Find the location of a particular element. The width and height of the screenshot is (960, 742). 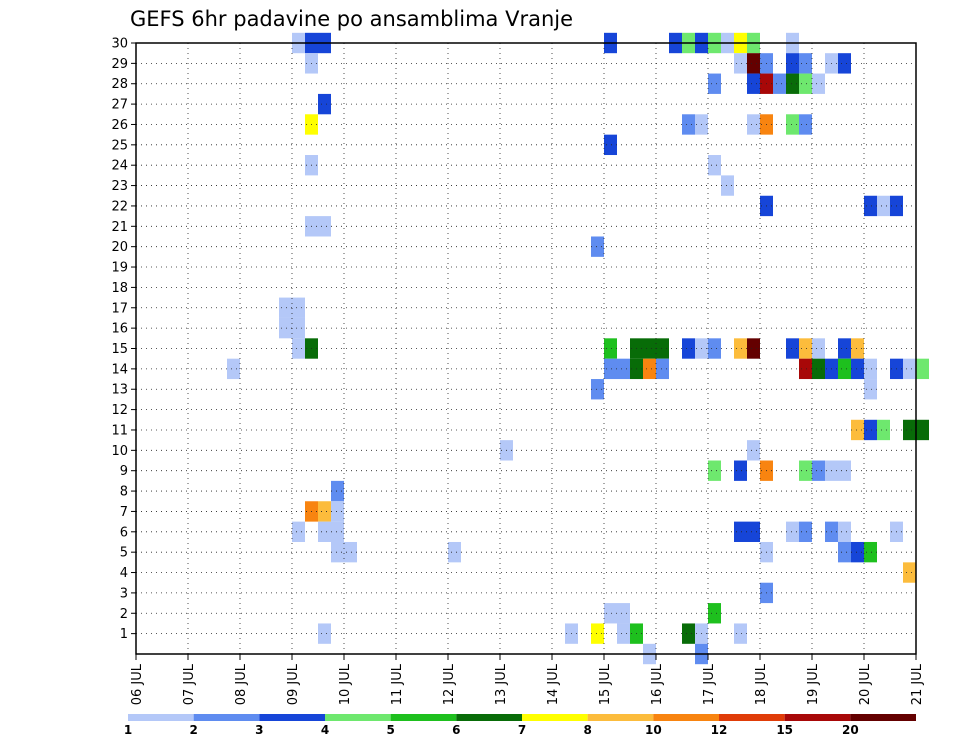

x-tick-label: 19 JUL is located at coordinates (813, 684).